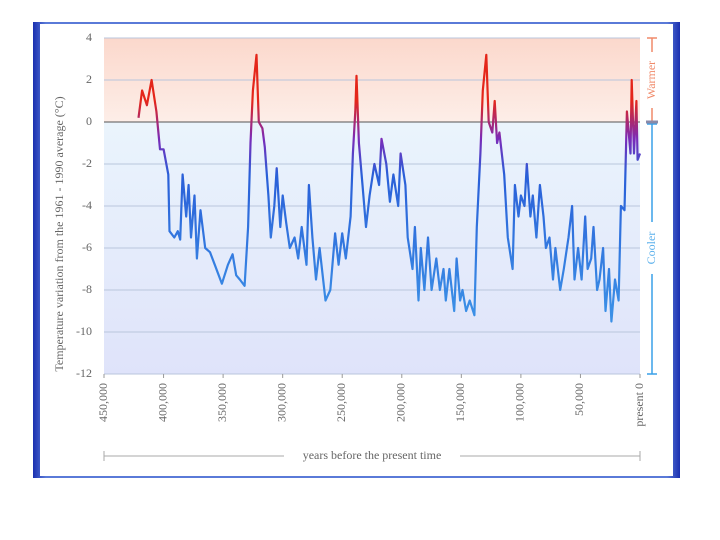  Describe the element at coordinates (89, 79) in the screenshot. I see `y-tick-label: 2` at that location.